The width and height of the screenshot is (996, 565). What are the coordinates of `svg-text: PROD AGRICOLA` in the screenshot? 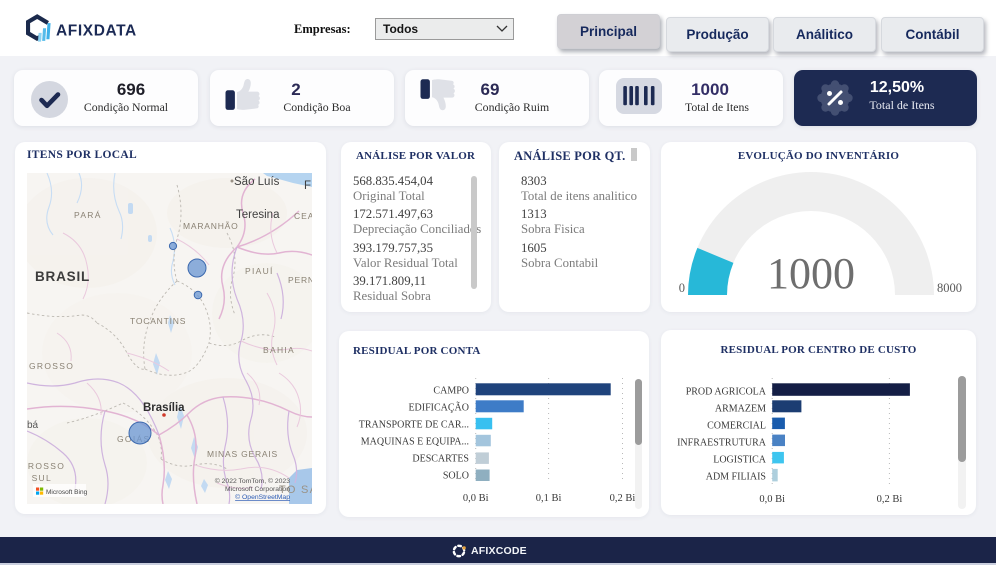 It's located at (726, 392).